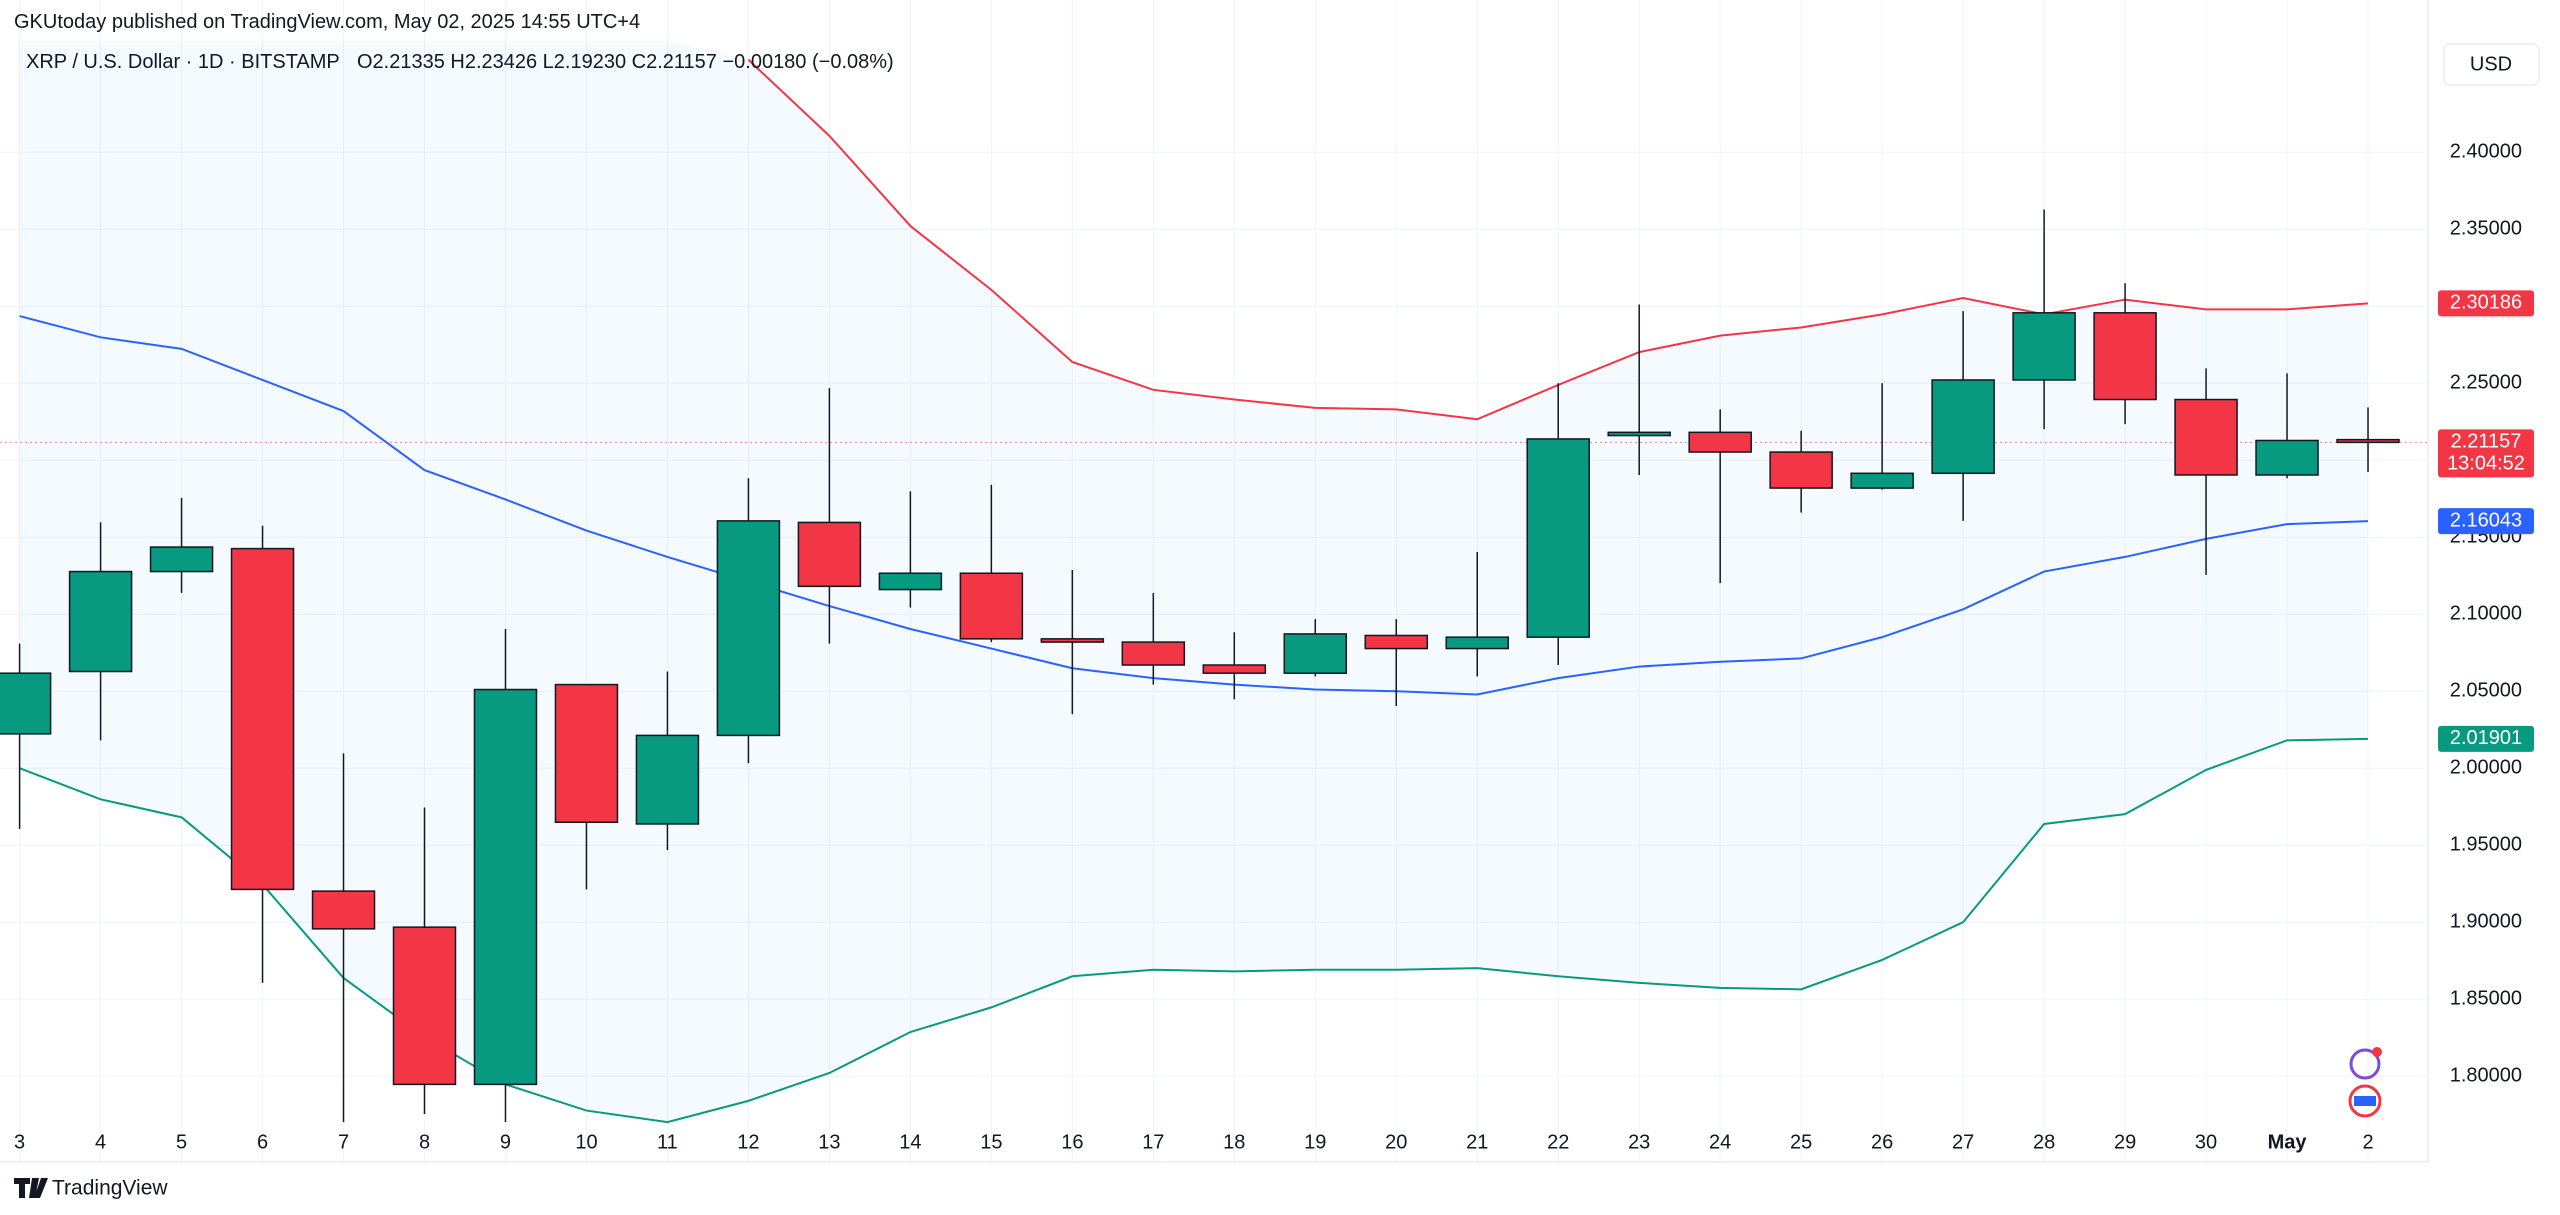 This screenshot has width=2560, height=1215. I want to click on y-tick-label: 2.25000, so click(2486, 382).